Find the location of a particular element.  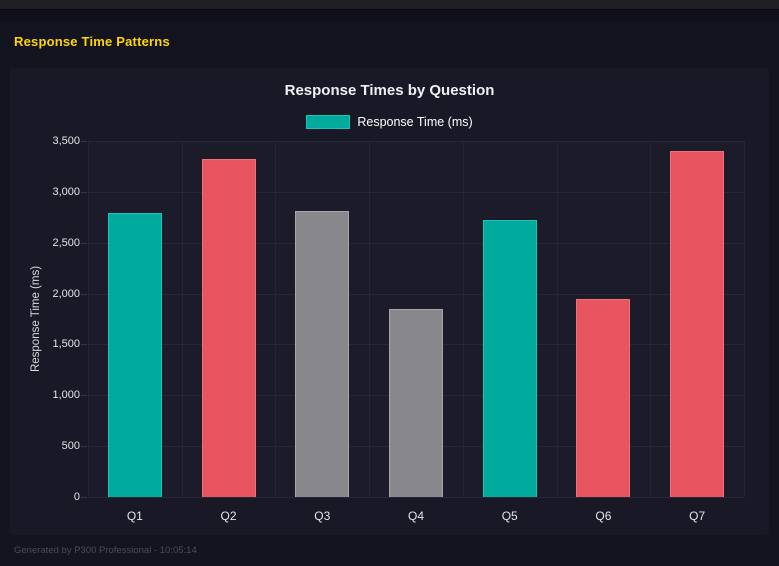

y-tick-mark-2000 is located at coordinates (84, 294).